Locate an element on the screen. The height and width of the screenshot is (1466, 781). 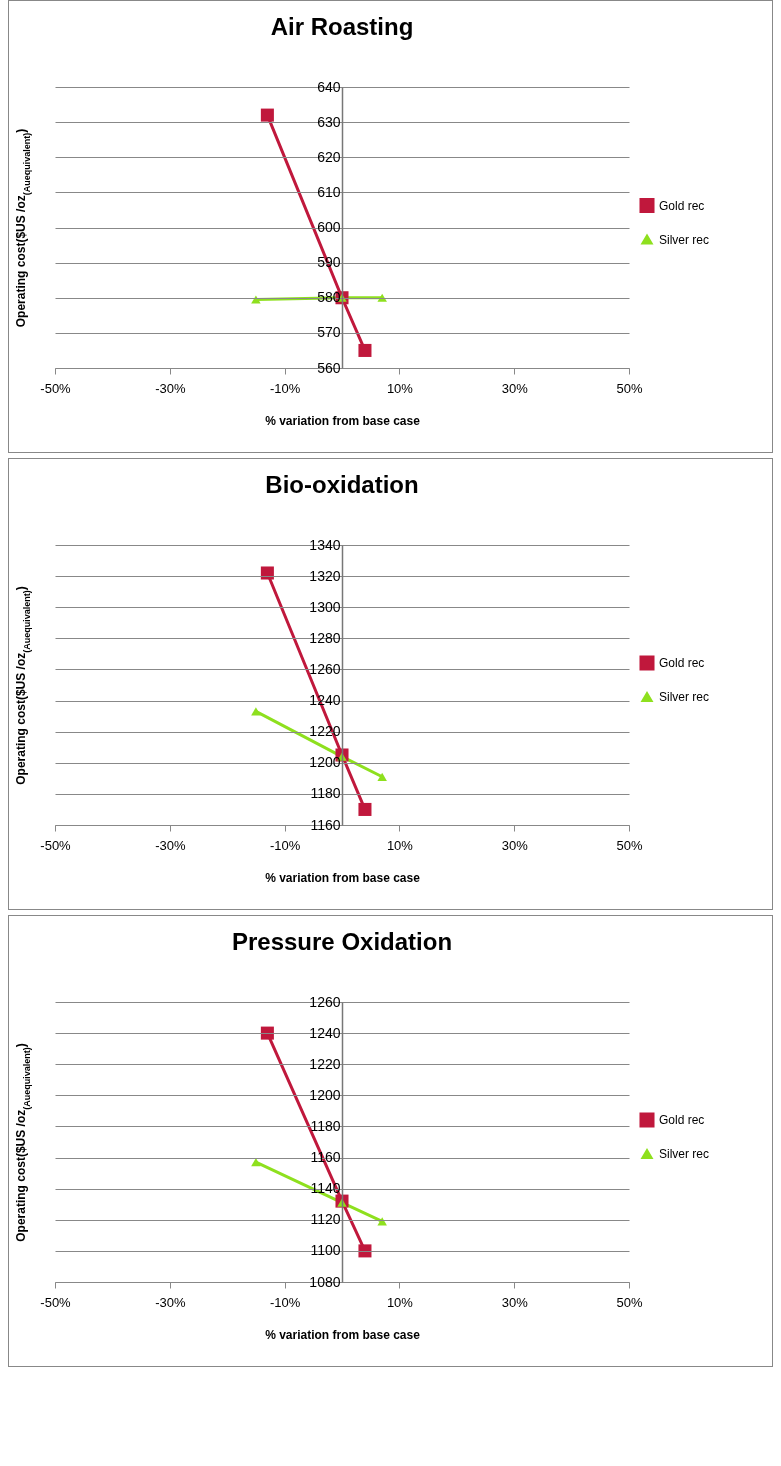
y-tick-label: 1280 is located at coordinates (325, 637).